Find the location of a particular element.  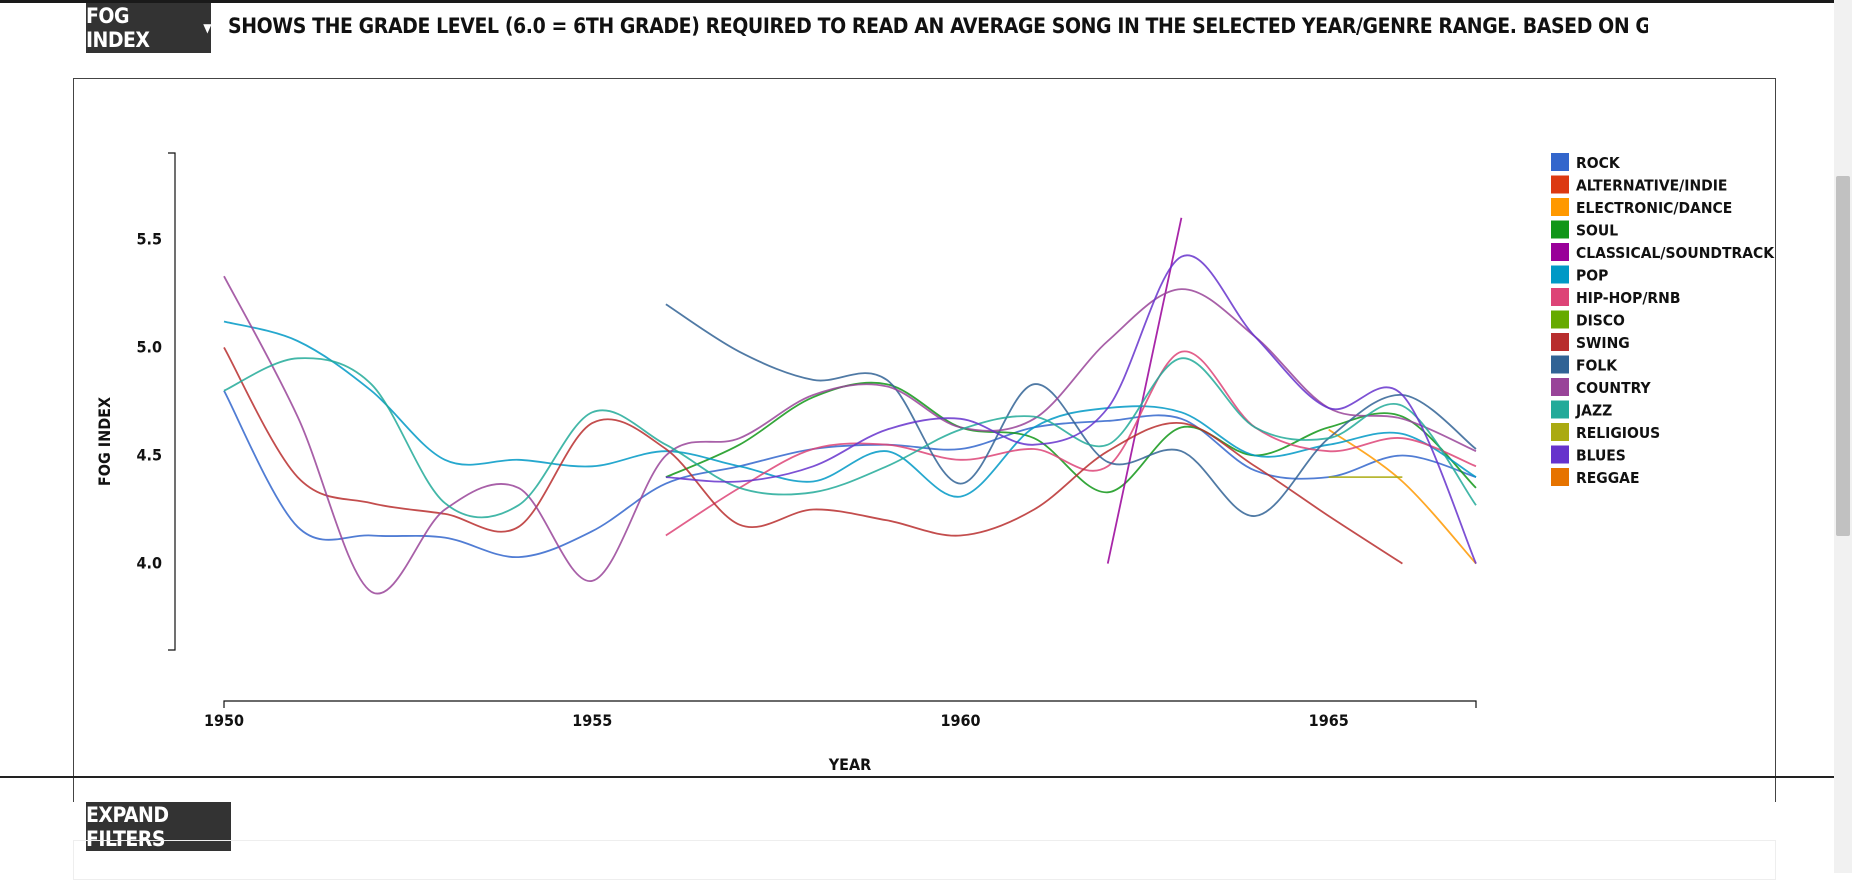

metric-dropdown: FOG INDEX ▼ is located at coordinates (148, 28).